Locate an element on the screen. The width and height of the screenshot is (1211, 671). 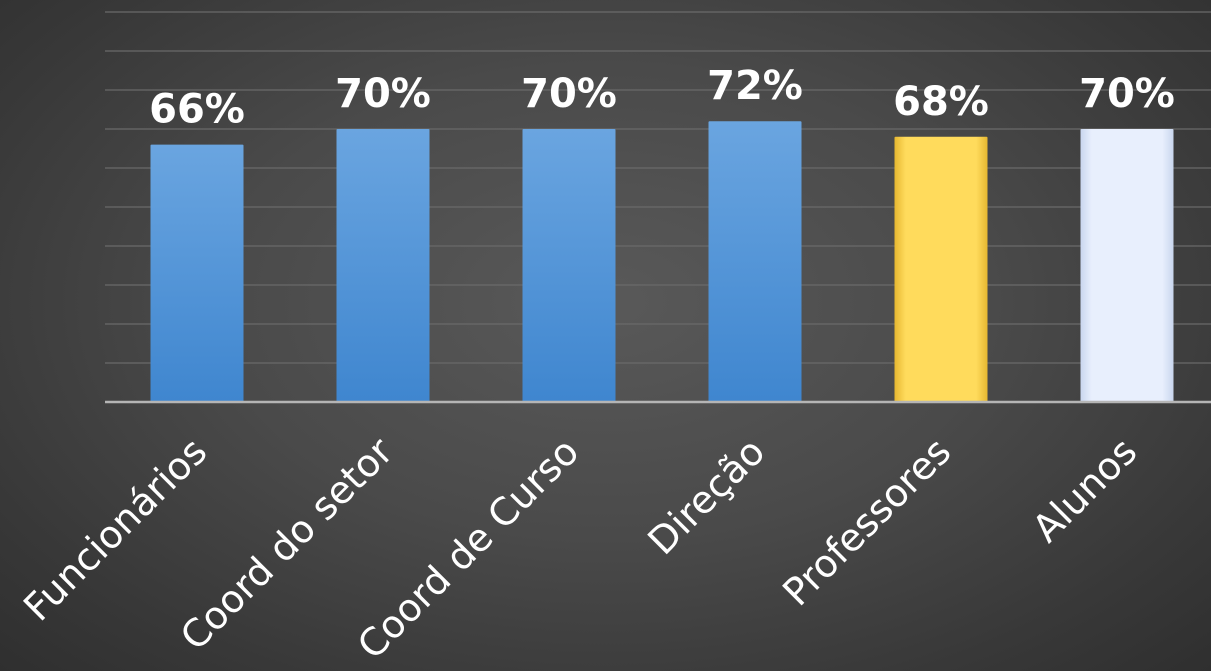
data-label: 68% is located at coordinates (941, 102).